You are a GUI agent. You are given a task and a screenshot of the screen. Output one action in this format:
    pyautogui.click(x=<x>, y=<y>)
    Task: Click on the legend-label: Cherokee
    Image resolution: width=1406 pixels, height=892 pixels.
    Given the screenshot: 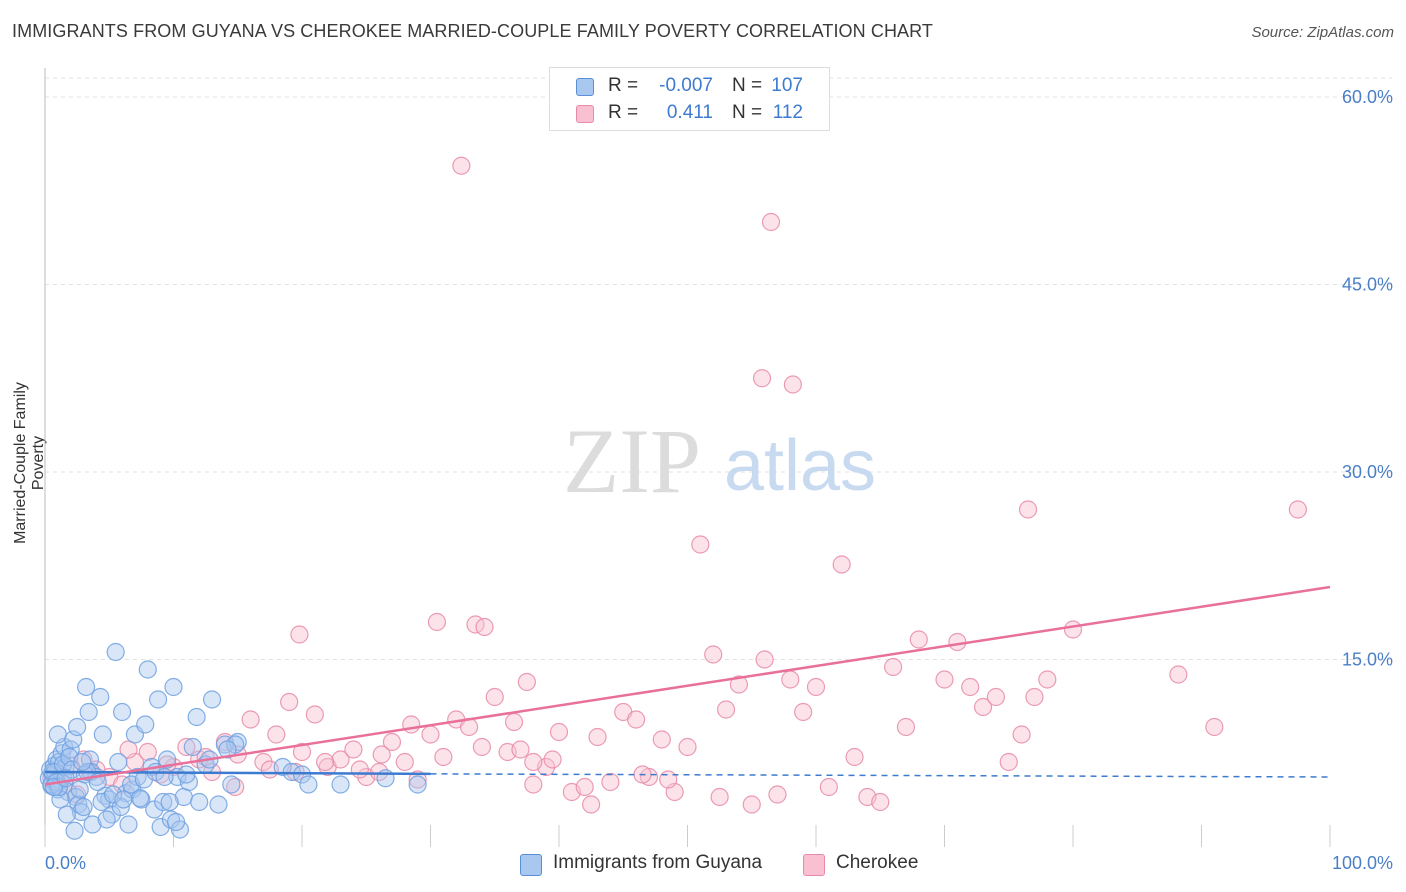 What is the action you would take?
    pyautogui.click(x=877, y=862)
    